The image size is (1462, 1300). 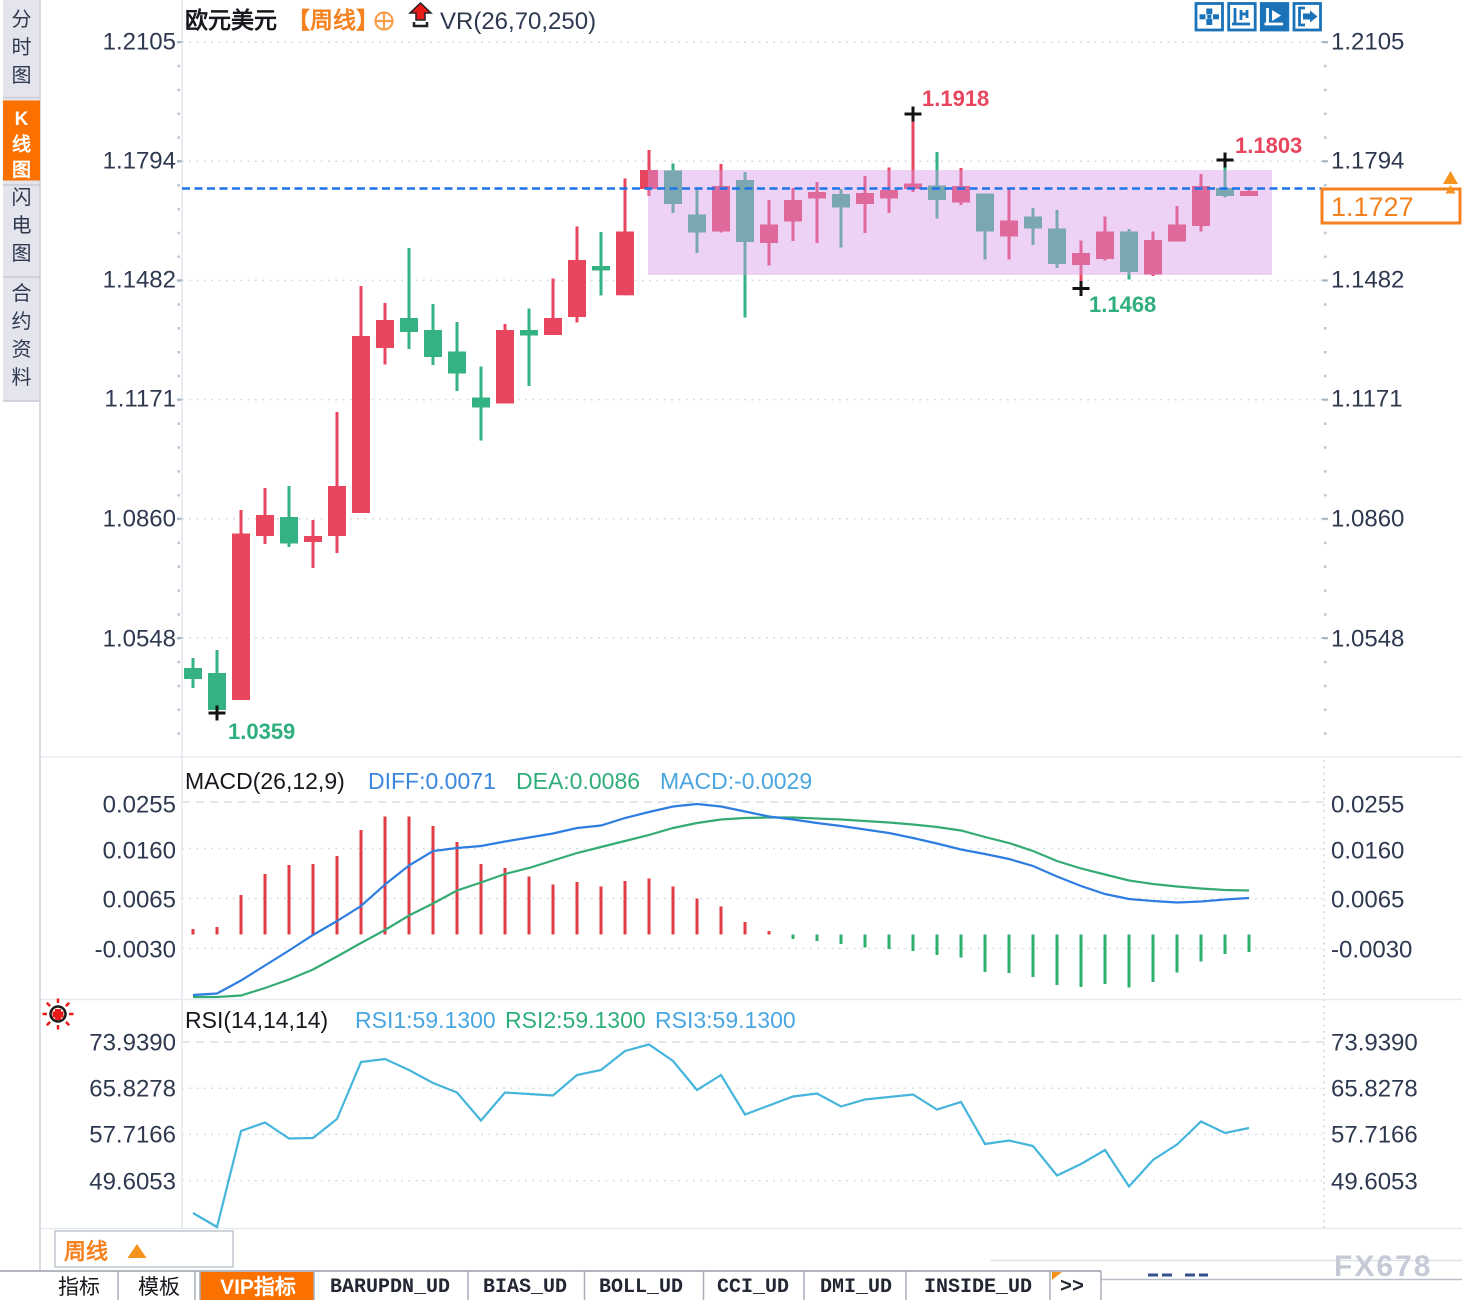 What do you see at coordinates (261, 731) in the screenshot?
I see `svg-text: 1.0359` at bounding box center [261, 731].